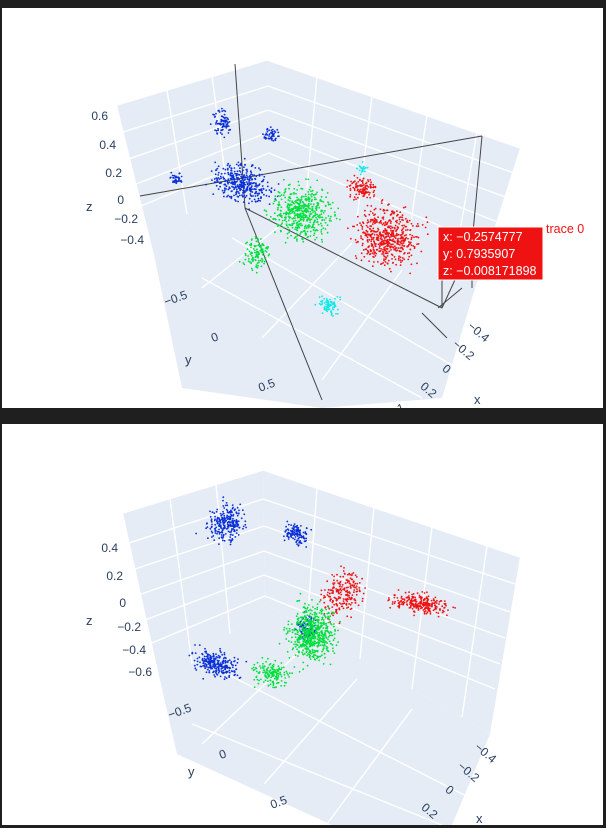  What do you see at coordinates (478, 332) in the screenshot?
I see `x-tick-label: −0.4` at bounding box center [478, 332].